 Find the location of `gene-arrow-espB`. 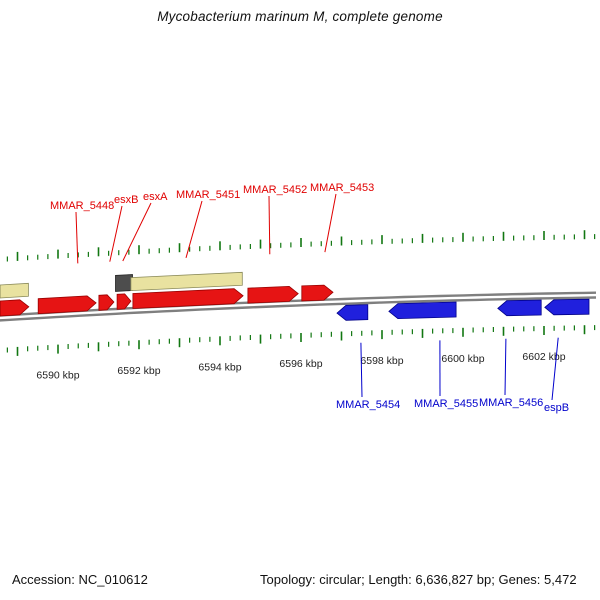

gene-arrow-espB is located at coordinates (567, 307).